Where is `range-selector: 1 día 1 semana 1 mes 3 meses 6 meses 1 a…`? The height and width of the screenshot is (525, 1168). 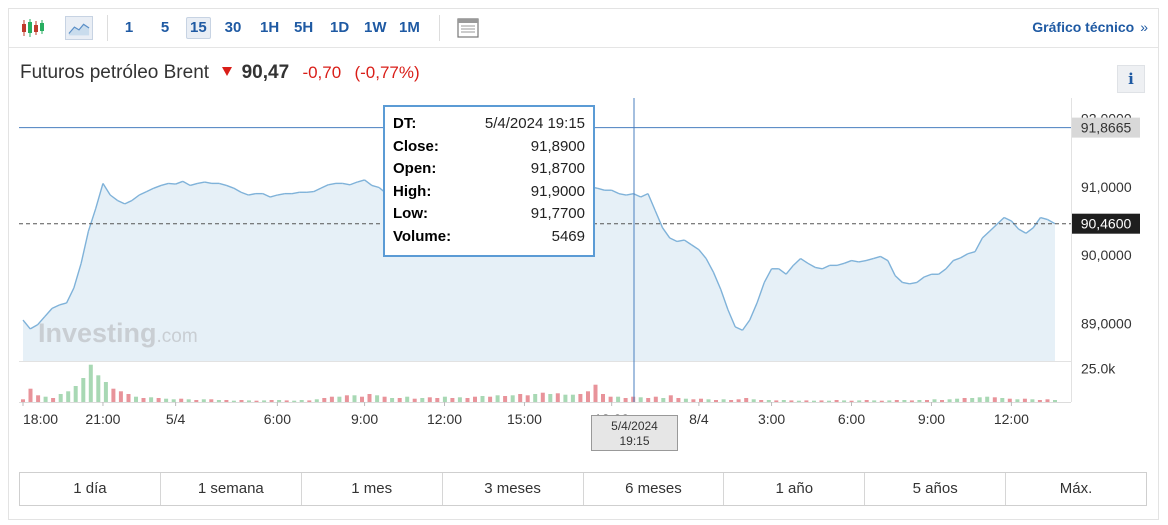 range-selector: 1 día 1 semana 1 mes 3 meses 6 meses 1 a… is located at coordinates (583, 489).